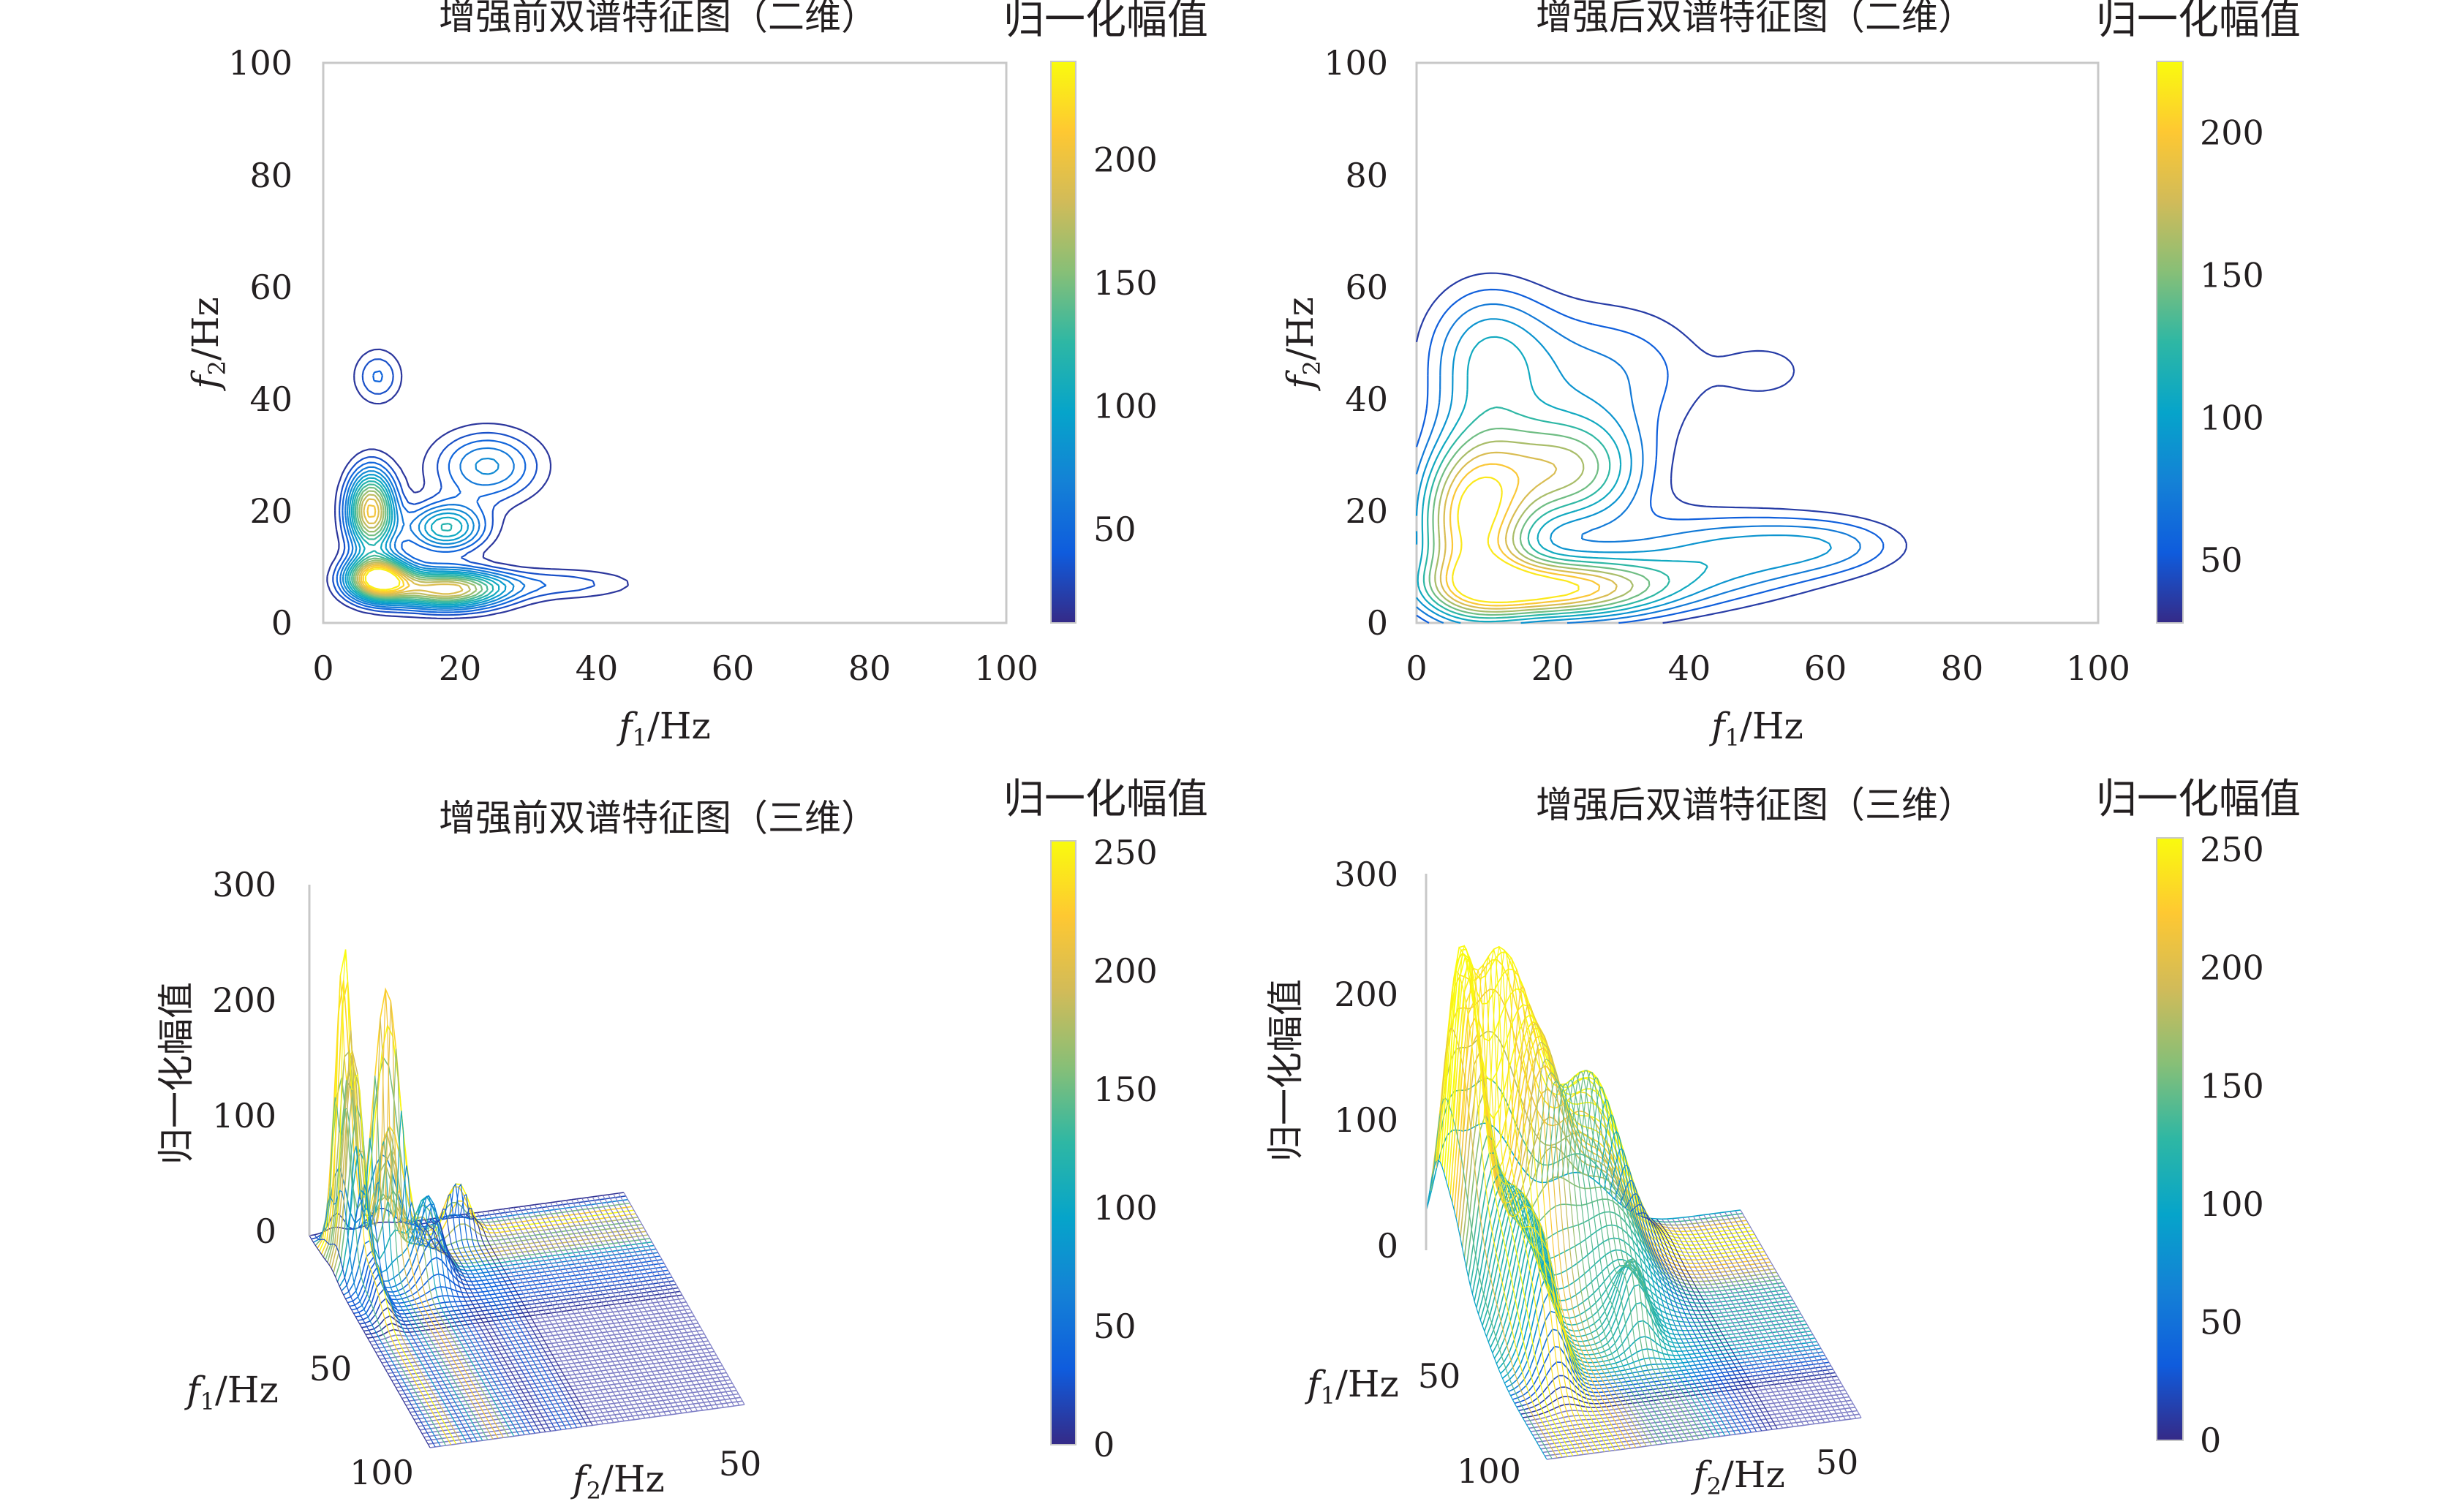 This screenshot has height=1512, width=2447. What do you see at coordinates (2210, 1440) in the screenshot?
I see `colorbar-tick-label: 0` at bounding box center [2210, 1440].